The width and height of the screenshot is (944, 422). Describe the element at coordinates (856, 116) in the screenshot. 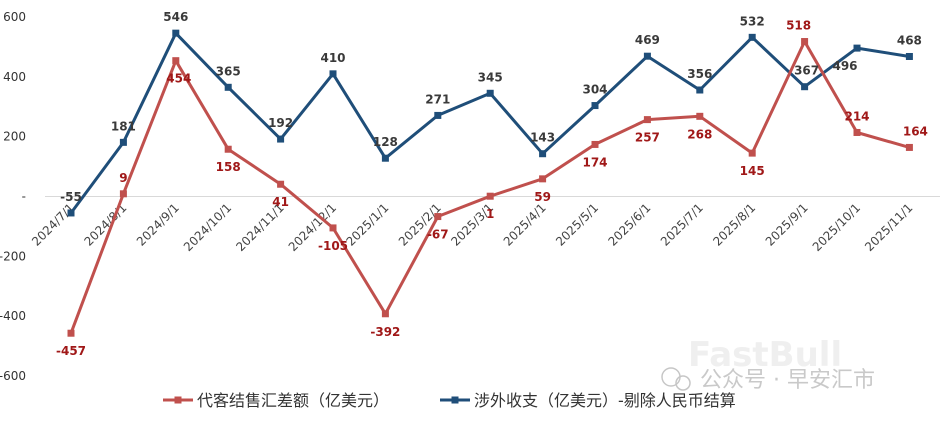

I see `data-label-fx-settlement: 214` at that location.